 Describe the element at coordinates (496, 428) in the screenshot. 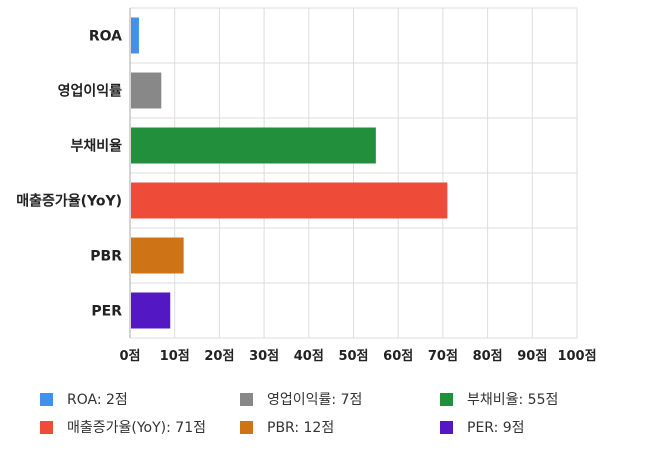

I see `legend-label: PER: 9점` at that location.